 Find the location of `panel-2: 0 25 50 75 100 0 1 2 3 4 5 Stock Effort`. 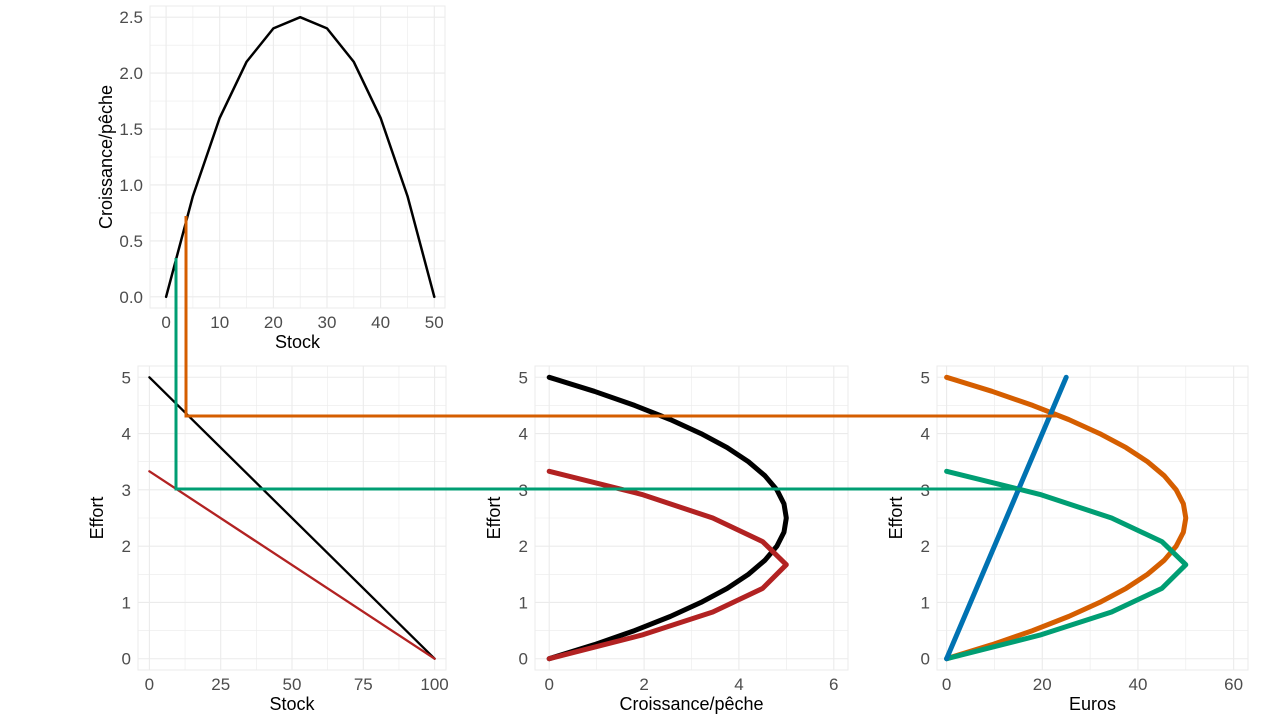

panel-2: 0 25 50 75 100 0 1 2 3 4 5 Stock Effort is located at coordinates (268, 539).